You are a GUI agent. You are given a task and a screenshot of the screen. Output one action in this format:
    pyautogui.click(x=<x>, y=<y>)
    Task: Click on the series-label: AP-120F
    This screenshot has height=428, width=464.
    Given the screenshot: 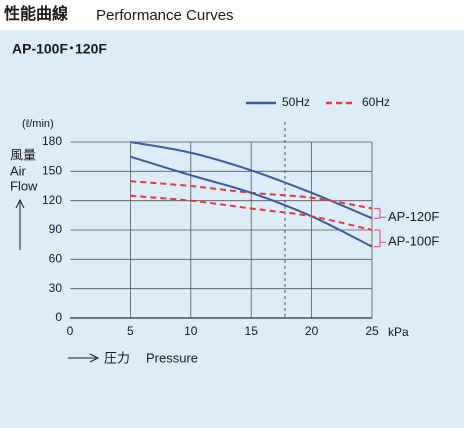 What is the action you would take?
    pyautogui.click(x=413, y=216)
    